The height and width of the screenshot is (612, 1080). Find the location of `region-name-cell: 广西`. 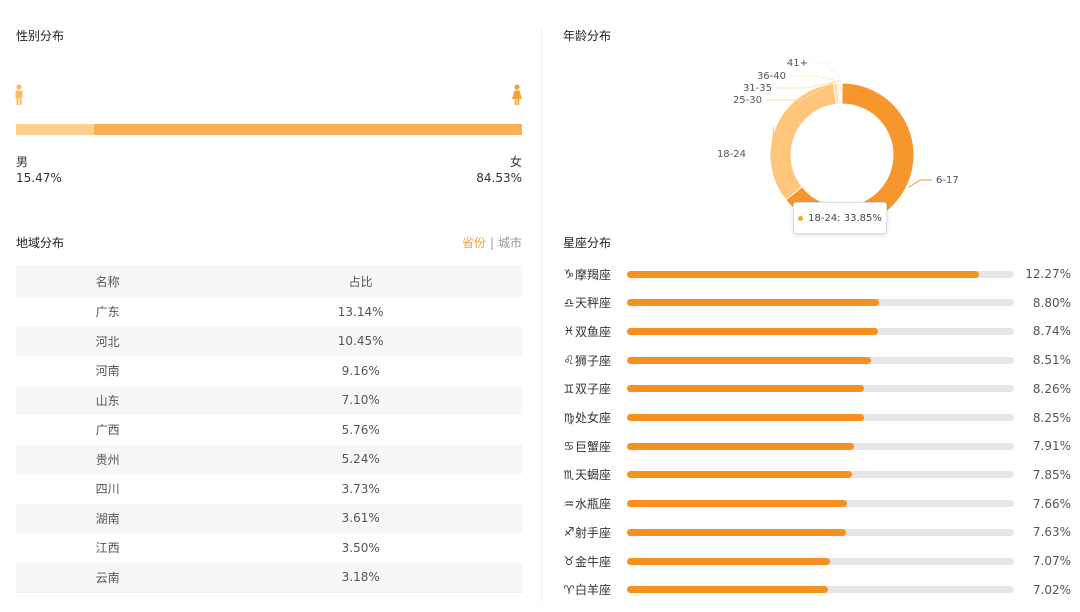

region-name-cell: 广西 is located at coordinates (107, 430).